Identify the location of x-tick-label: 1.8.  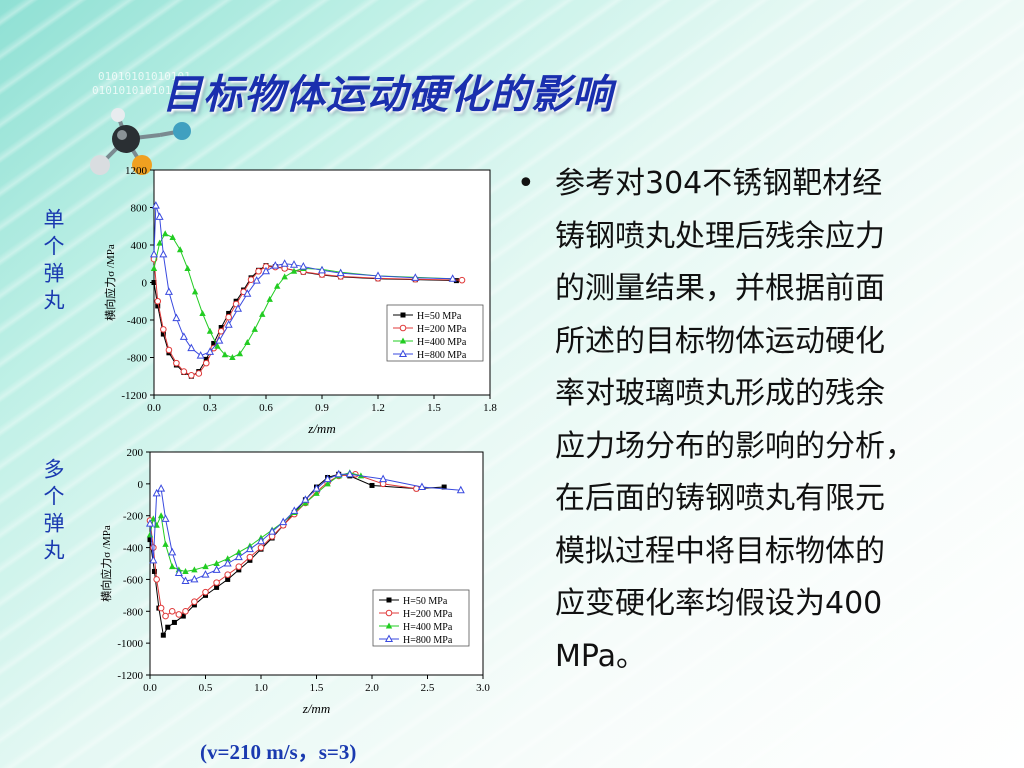
(490, 408).